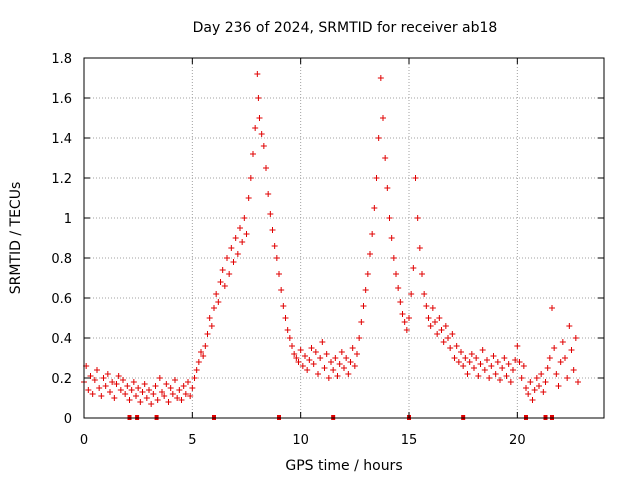 The image size is (640, 480). What do you see at coordinates (300, 440) in the screenshot?
I see `x-tick-label: 10` at bounding box center [300, 440].